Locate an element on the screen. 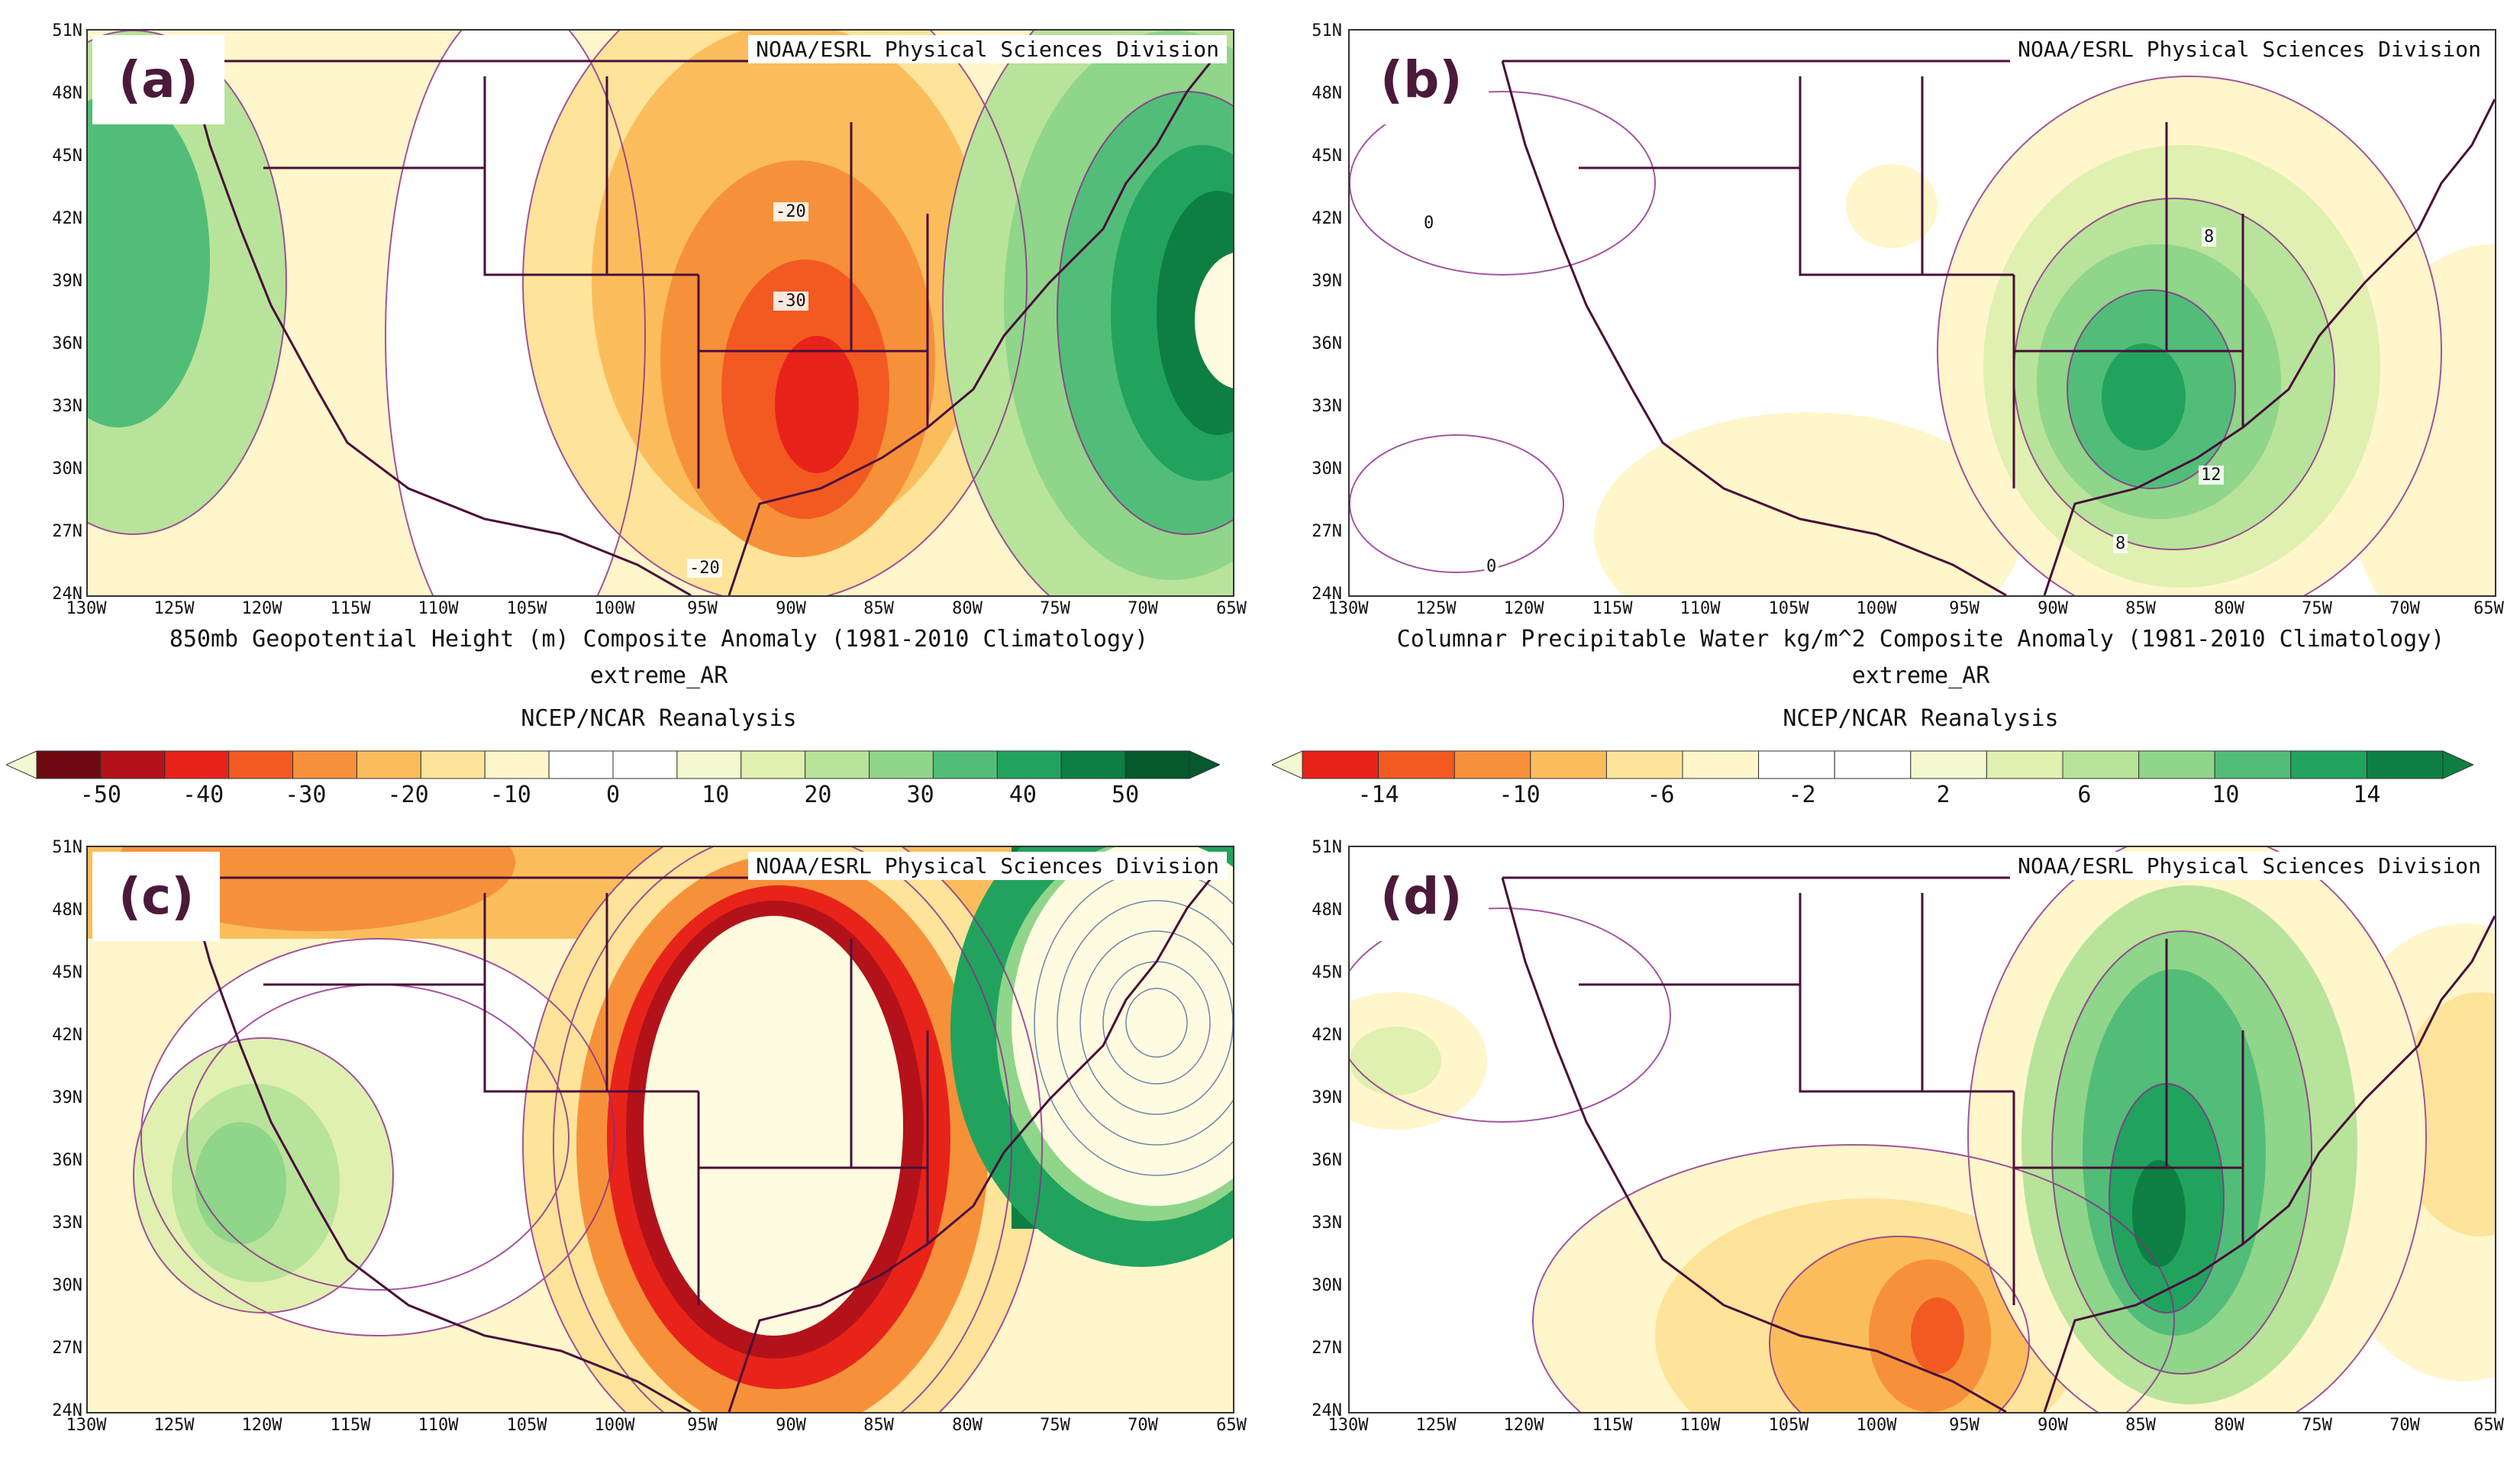 The width and height of the screenshot is (2520, 1457). lat-tick: 51N is located at coordinates (67, 847).